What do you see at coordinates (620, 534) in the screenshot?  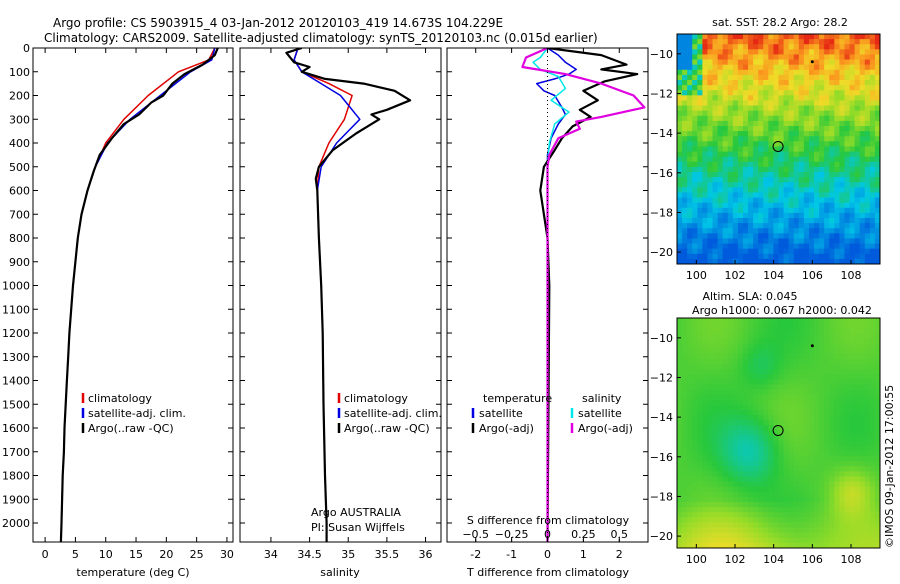 I see `p3-top-tick-label: 0.5` at bounding box center [620, 534].